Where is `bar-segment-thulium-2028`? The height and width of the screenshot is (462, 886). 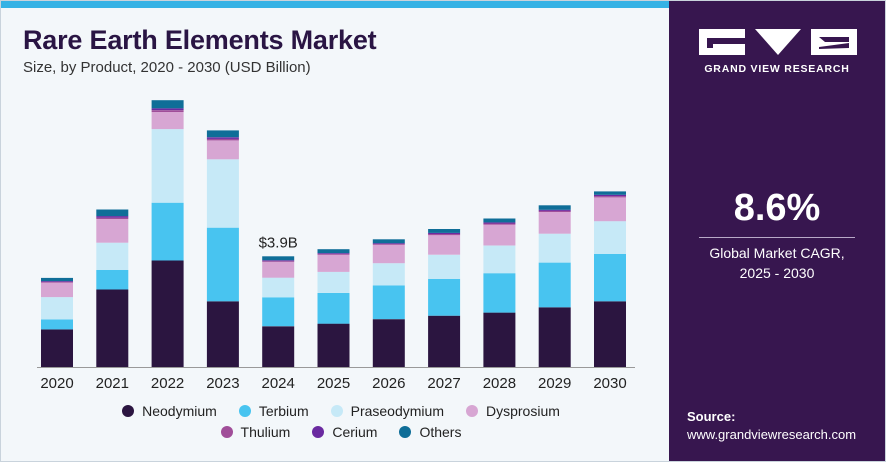 bar-segment-thulium-2028 is located at coordinates (499, 224).